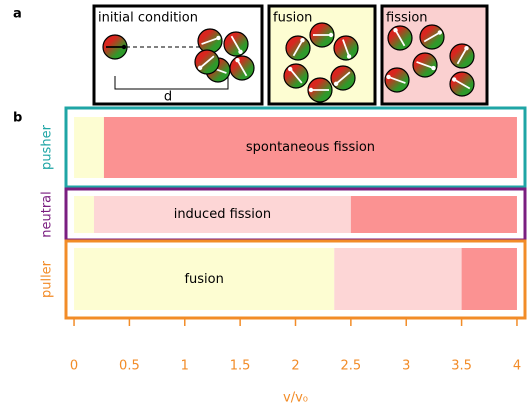 The image size is (528, 417). I want to click on x-tick-label: 1, so click(185, 366).